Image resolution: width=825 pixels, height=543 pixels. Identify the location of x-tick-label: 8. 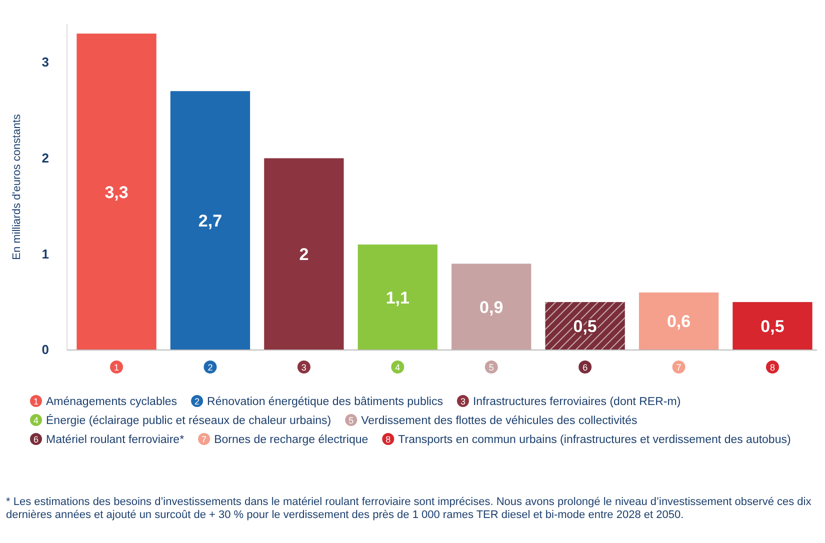
(772, 367).